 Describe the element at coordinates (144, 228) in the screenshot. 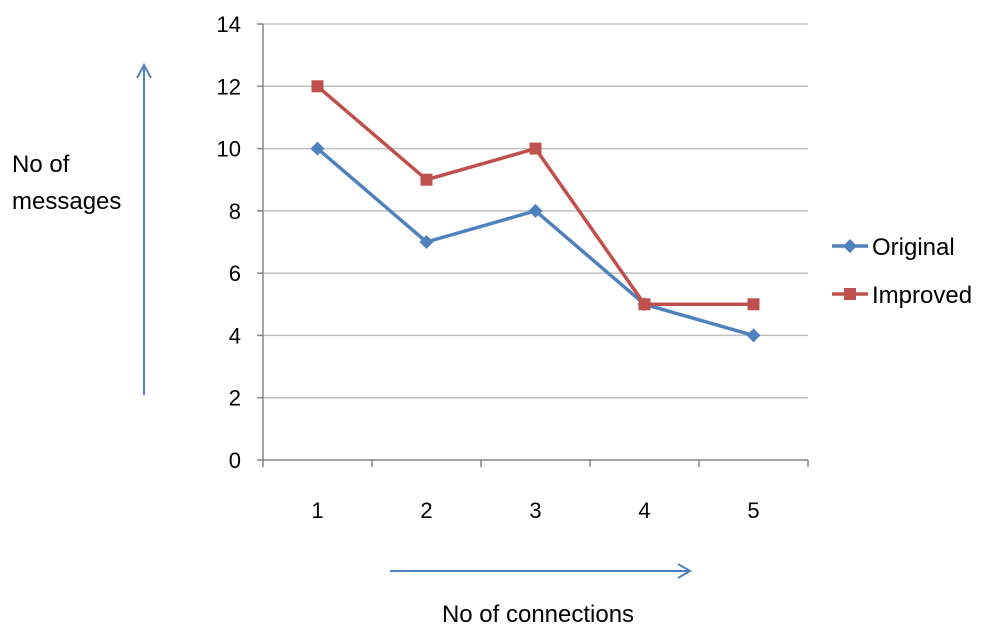

I see `y-direction-arrow` at that location.